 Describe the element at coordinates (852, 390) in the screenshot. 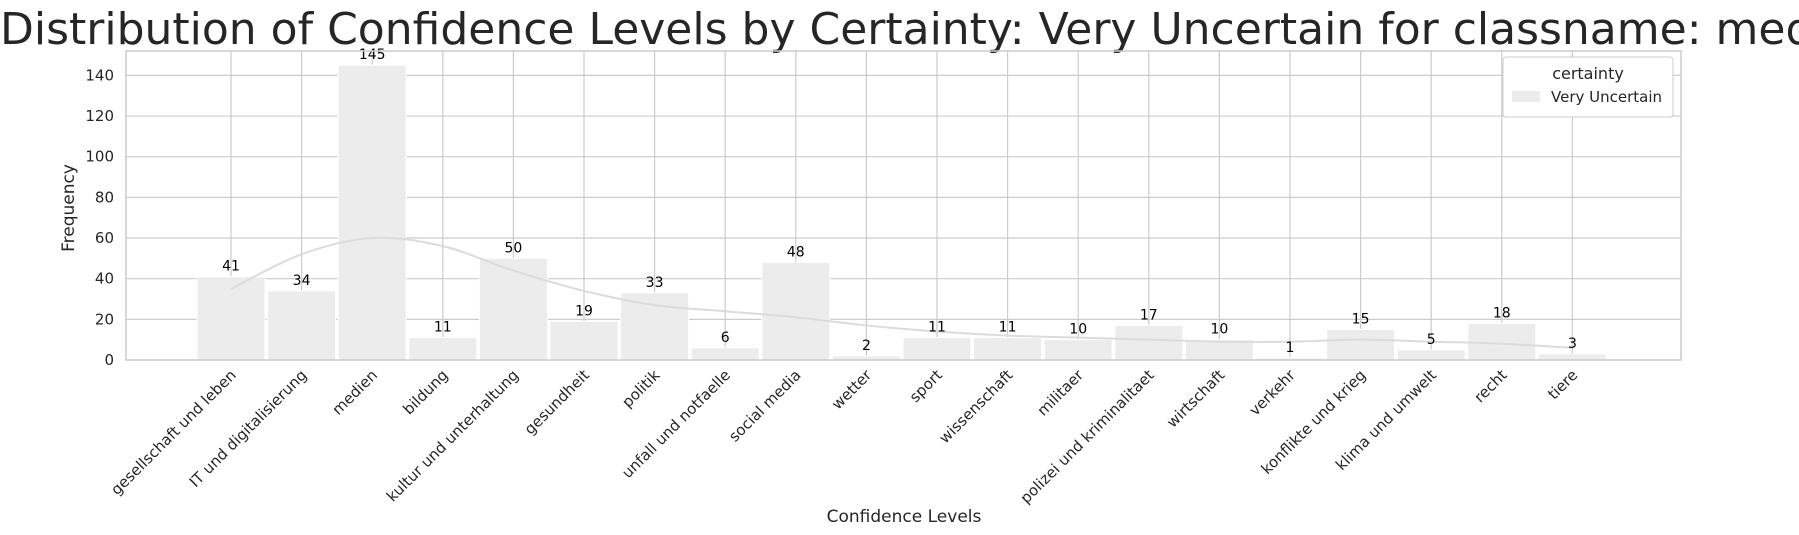

I see `x-tick-label: wetter` at that location.